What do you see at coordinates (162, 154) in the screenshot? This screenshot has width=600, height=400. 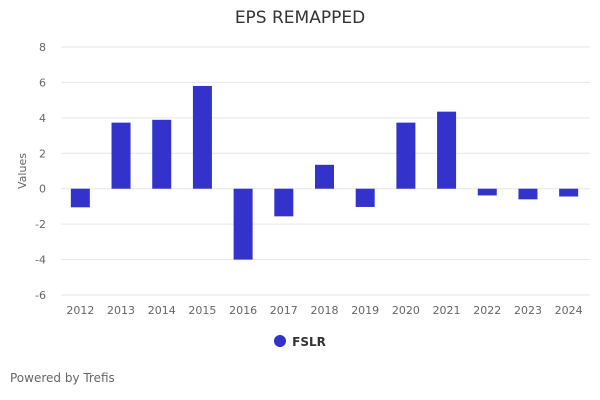 I see `bar-2014` at bounding box center [162, 154].